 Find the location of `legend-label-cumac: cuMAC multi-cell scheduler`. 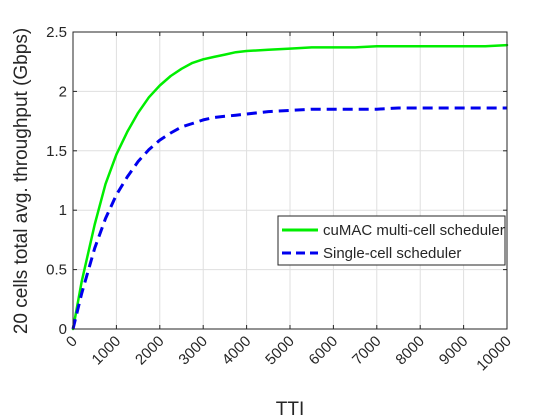

legend-label-cumac: cuMAC multi-cell scheduler is located at coordinates (414, 230).